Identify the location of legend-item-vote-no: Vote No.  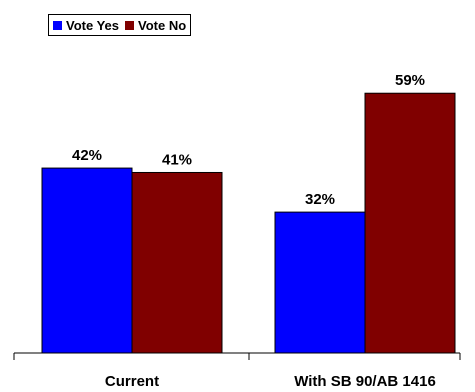
(155, 25).